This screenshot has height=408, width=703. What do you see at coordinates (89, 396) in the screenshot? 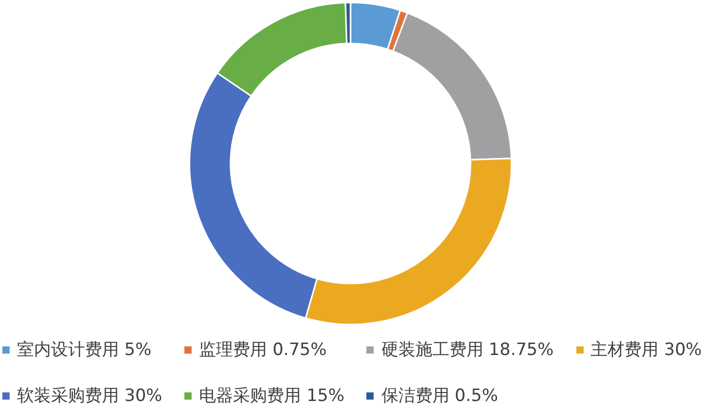
I see `legend-label: 软装采购费用 30%` at bounding box center [89, 396].